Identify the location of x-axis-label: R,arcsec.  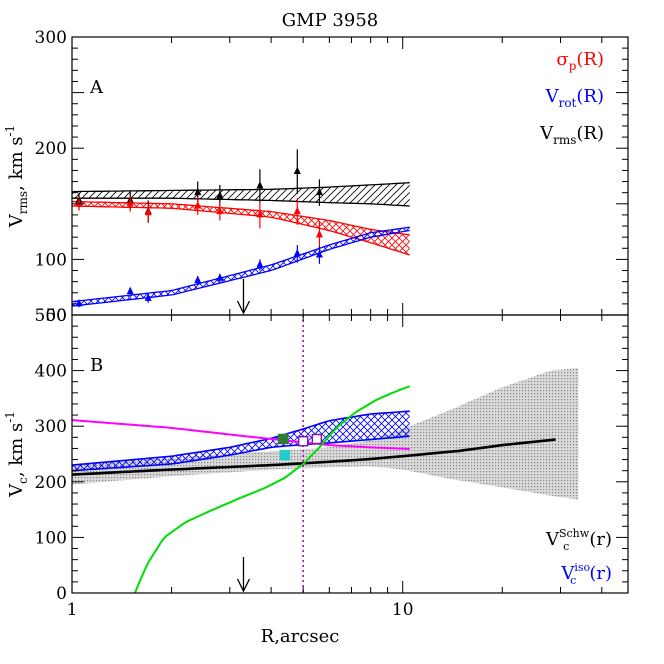
(300, 636).